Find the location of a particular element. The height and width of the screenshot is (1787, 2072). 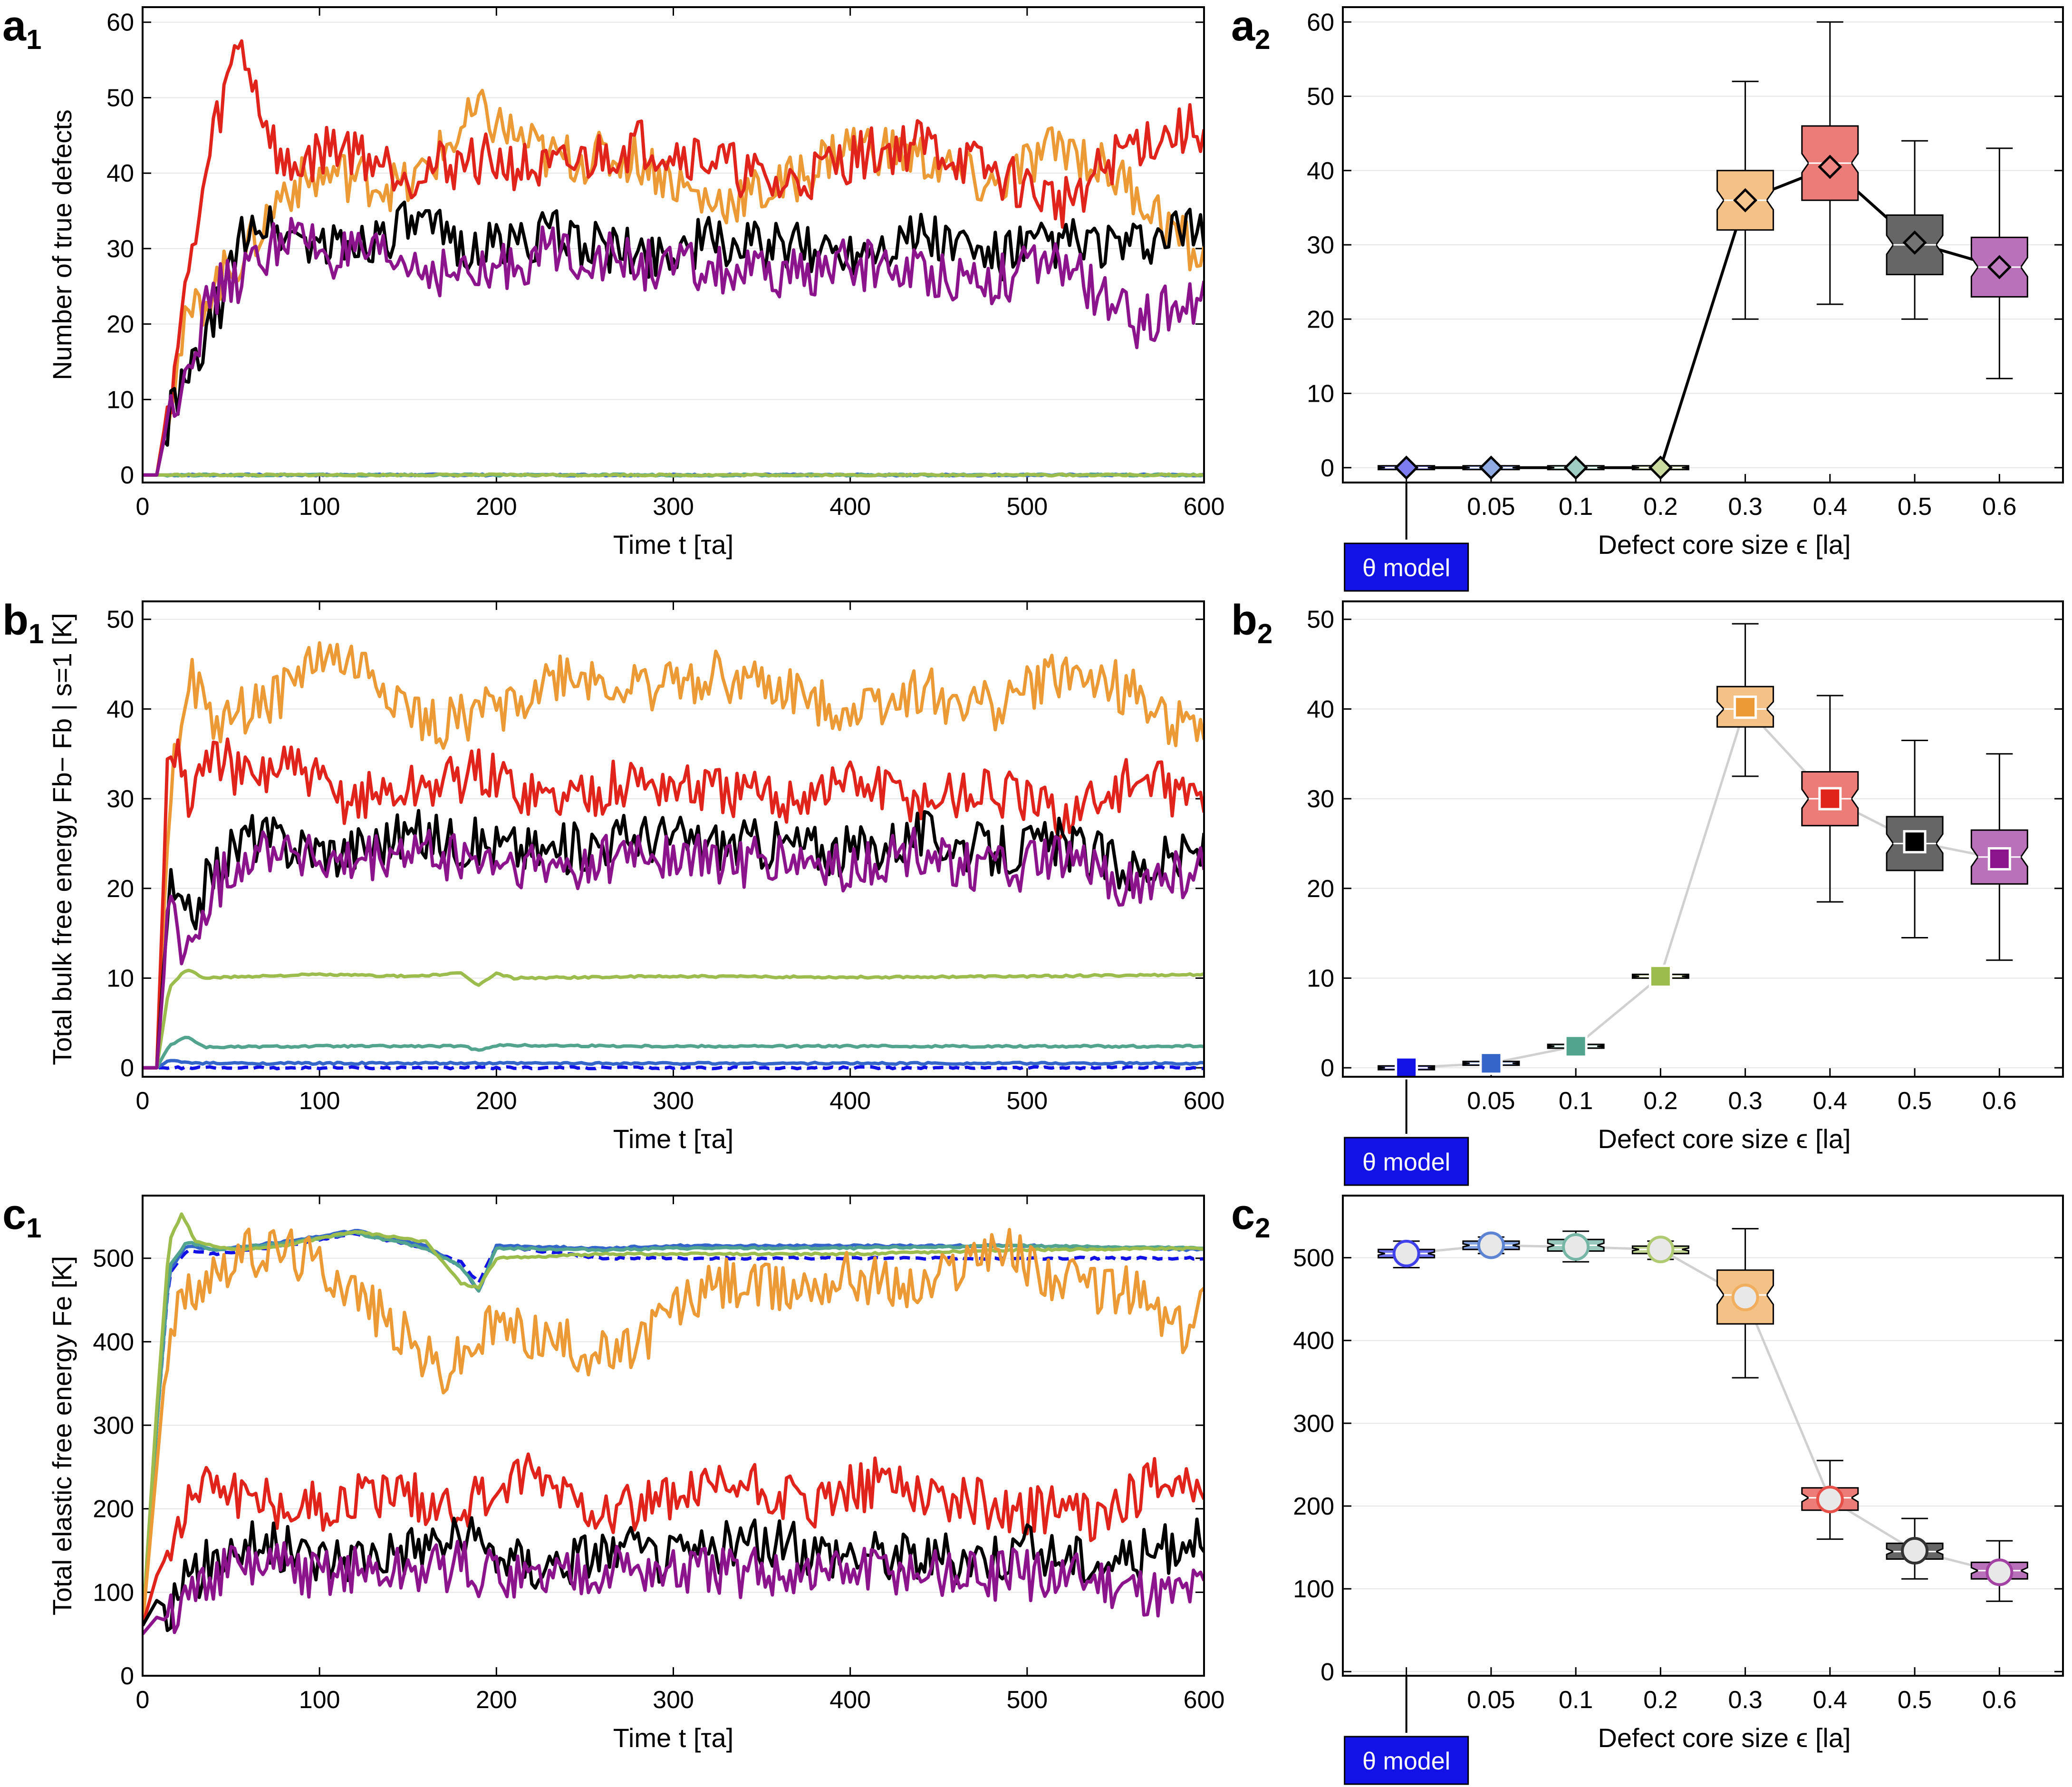

series-line---0-3 is located at coordinates (673, 855).